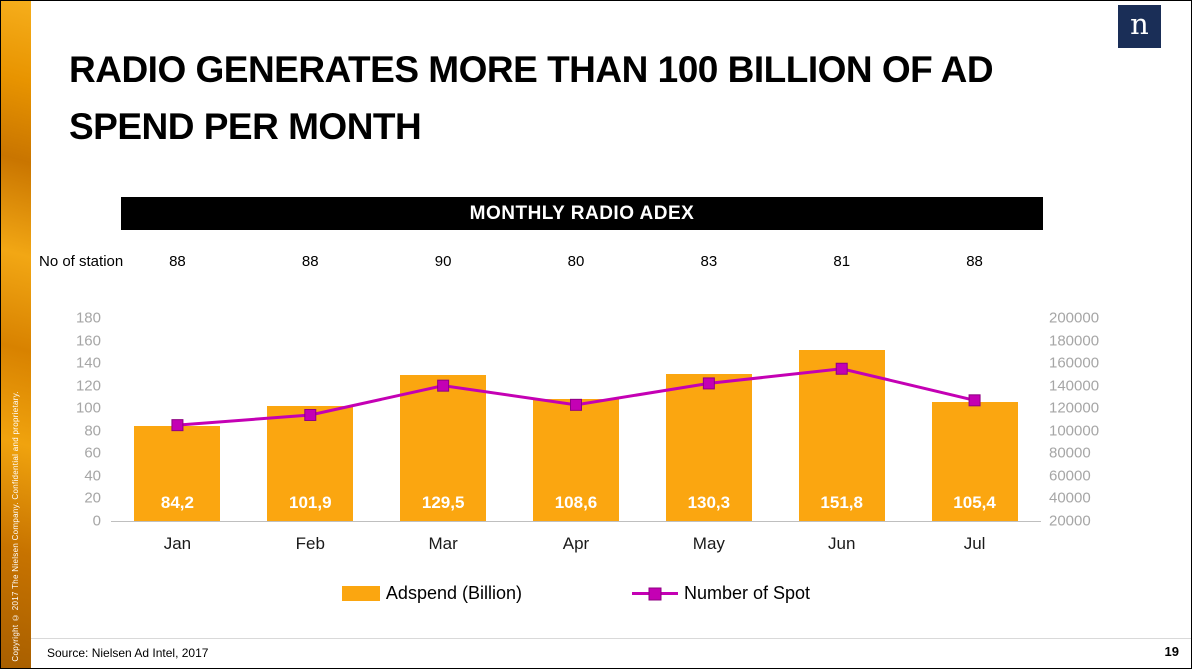 This screenshot has width=1192, height=669. I want to click on bar-value-label: 84,2, so click(177, 502).